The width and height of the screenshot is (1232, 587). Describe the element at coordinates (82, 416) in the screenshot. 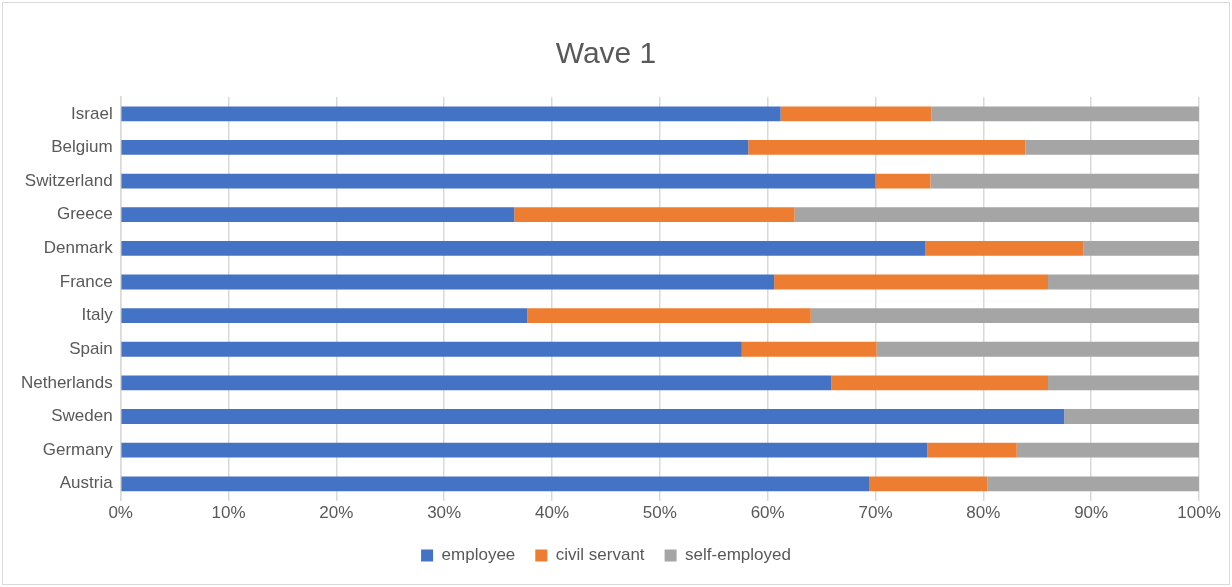

I see `y-tick-label: Sweden` at that location.